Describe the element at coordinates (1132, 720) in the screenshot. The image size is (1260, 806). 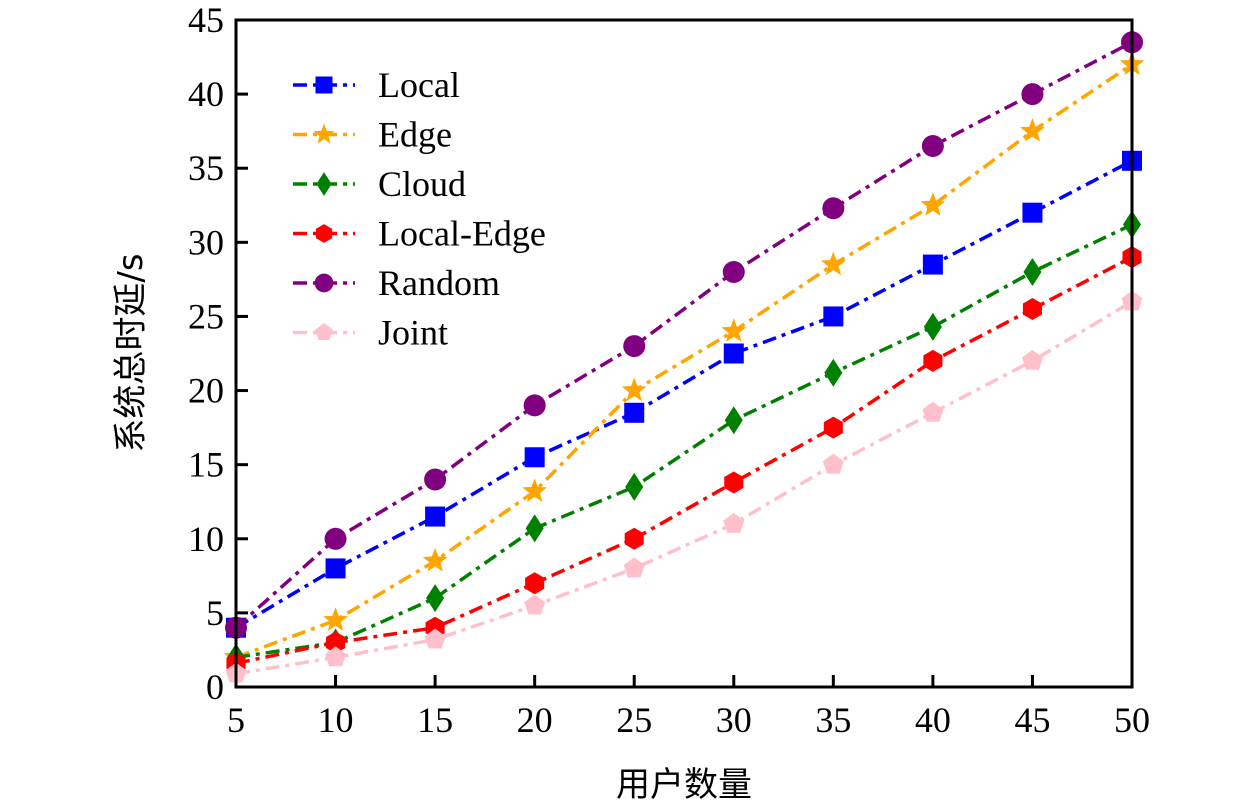
I see `x-tick-label: 50` at that location.